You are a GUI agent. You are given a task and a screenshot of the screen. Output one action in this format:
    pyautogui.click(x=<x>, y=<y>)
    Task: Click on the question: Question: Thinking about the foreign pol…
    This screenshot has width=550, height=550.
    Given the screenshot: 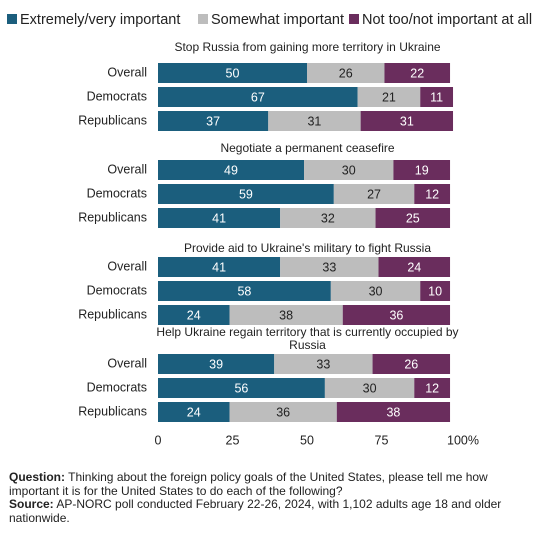 What is the action you would take?
    pyautogui.click(x=269, y=484)
    